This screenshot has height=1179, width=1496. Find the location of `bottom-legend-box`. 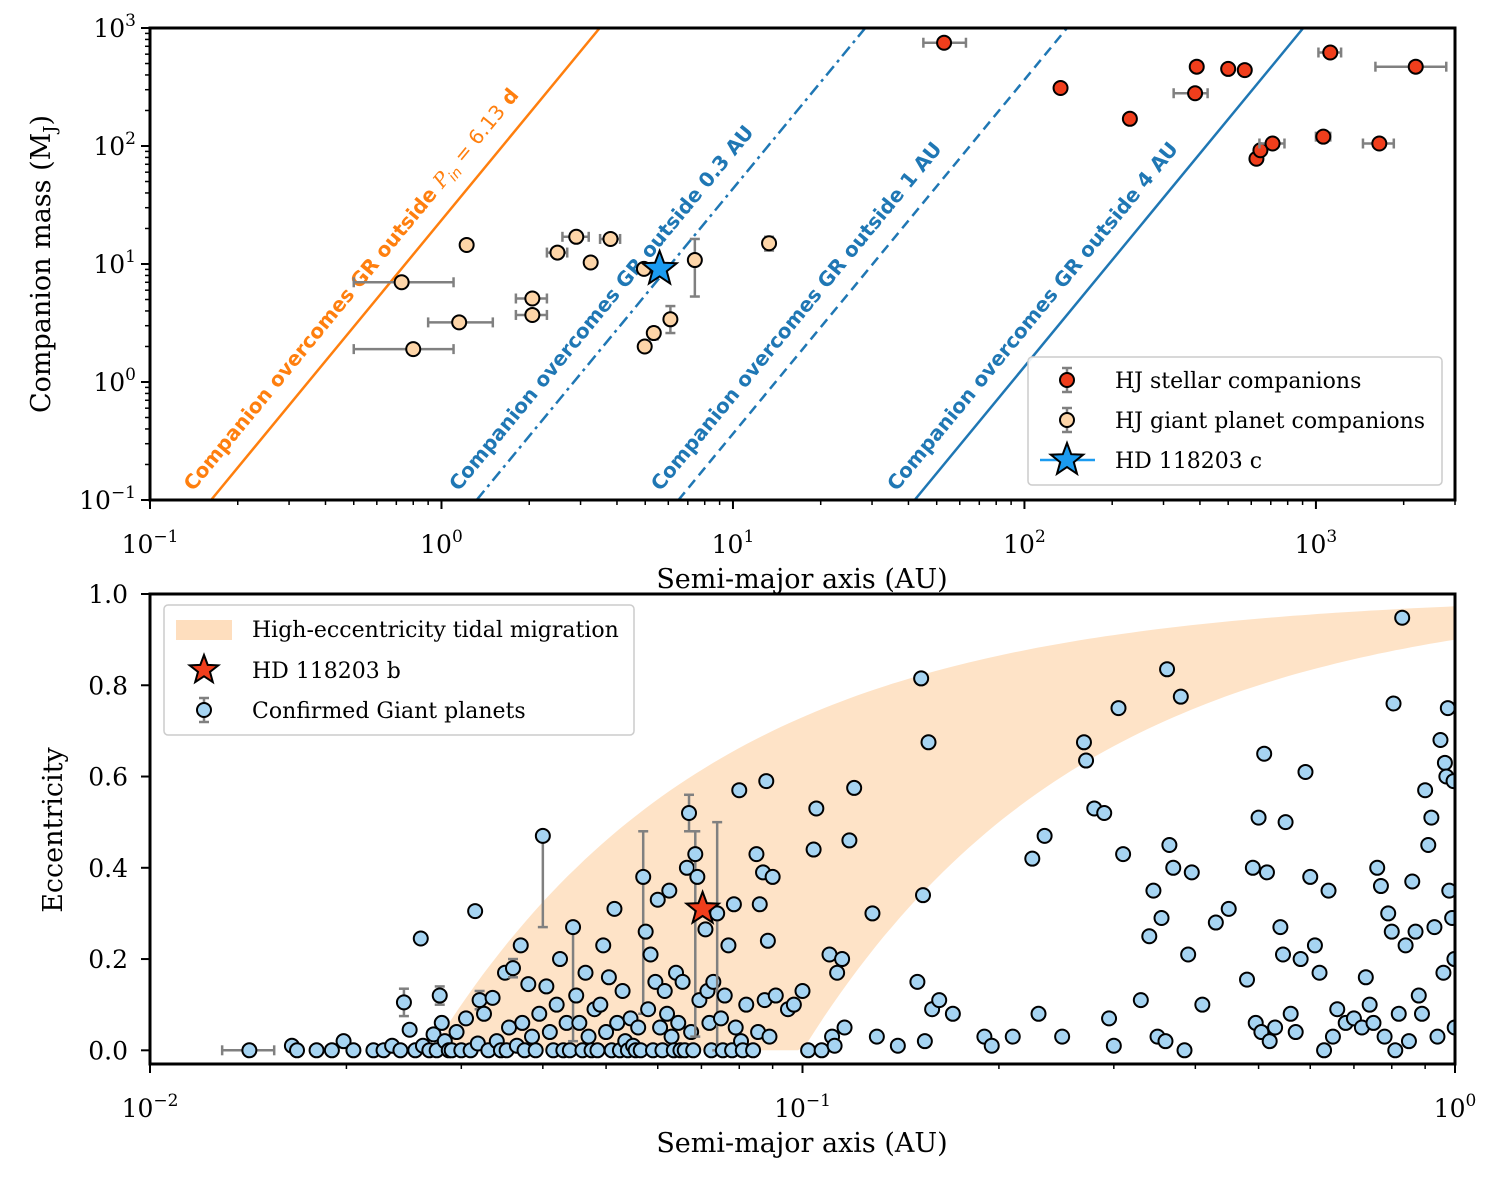

bottom-legend-box is located at coordinates (399, 670).